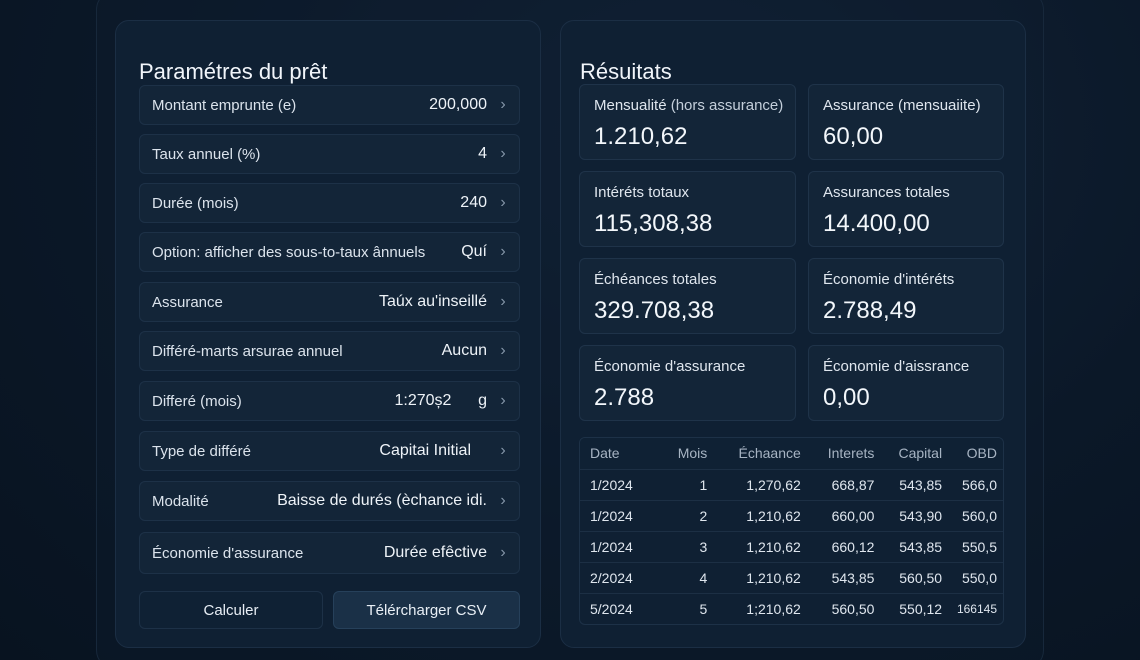 This screenshot has width=1140, height=660. I want to click on column-header: Échaance, so click(758, 453).